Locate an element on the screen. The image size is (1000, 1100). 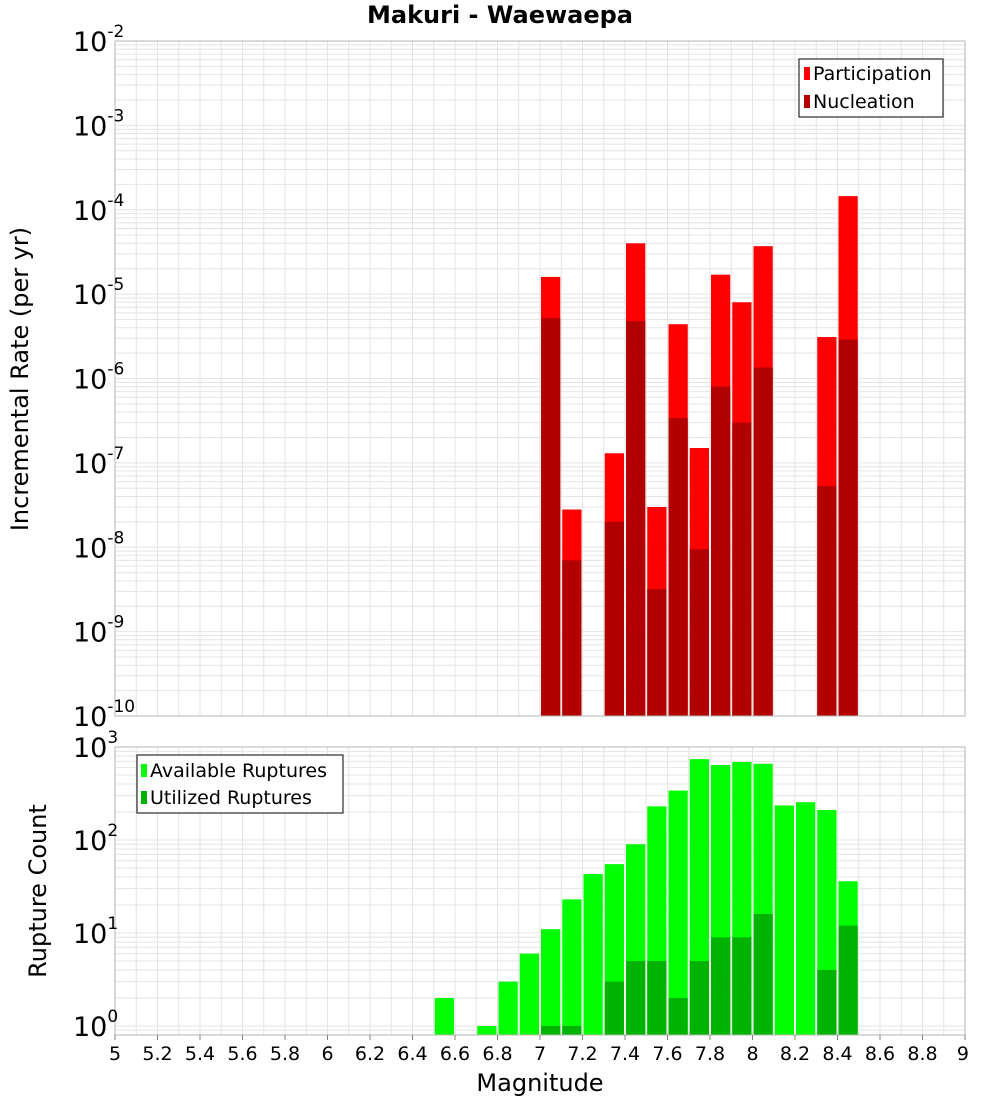
x-tick-label: 5.2 is located at coordinates (157, 1054).